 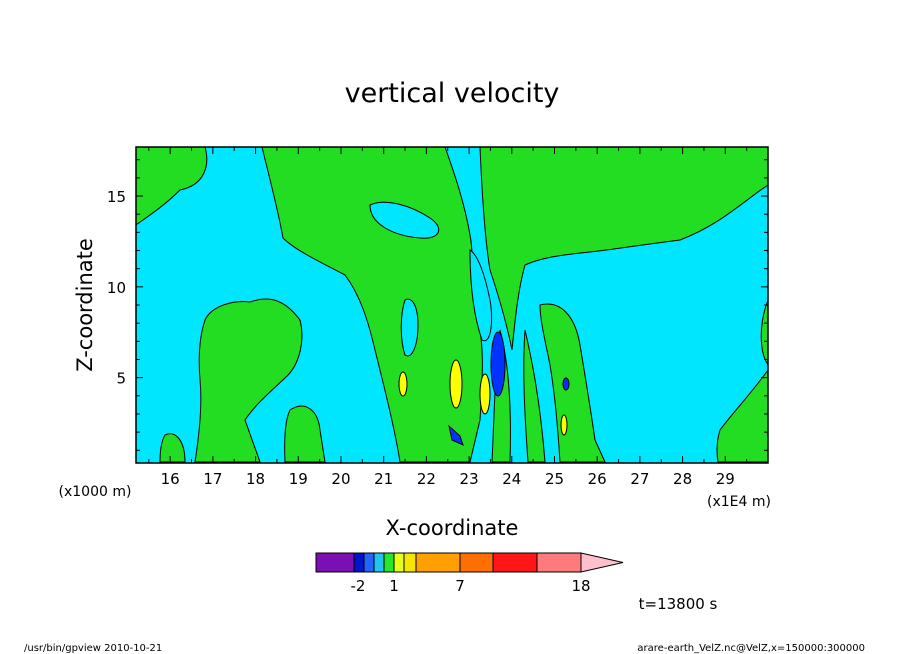 I want to click on x-tick-label: 17, so click(x=212, y=479).